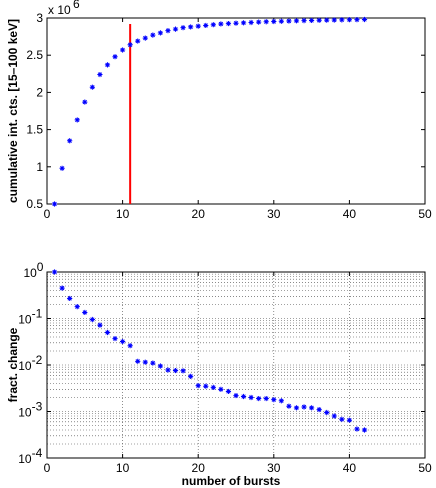 This screenshot has width=436, height=488. What do you see at coordinates (39, 167) in the screenshot?
I see `y-tick-label: 1` at bounding box center [39, 167].